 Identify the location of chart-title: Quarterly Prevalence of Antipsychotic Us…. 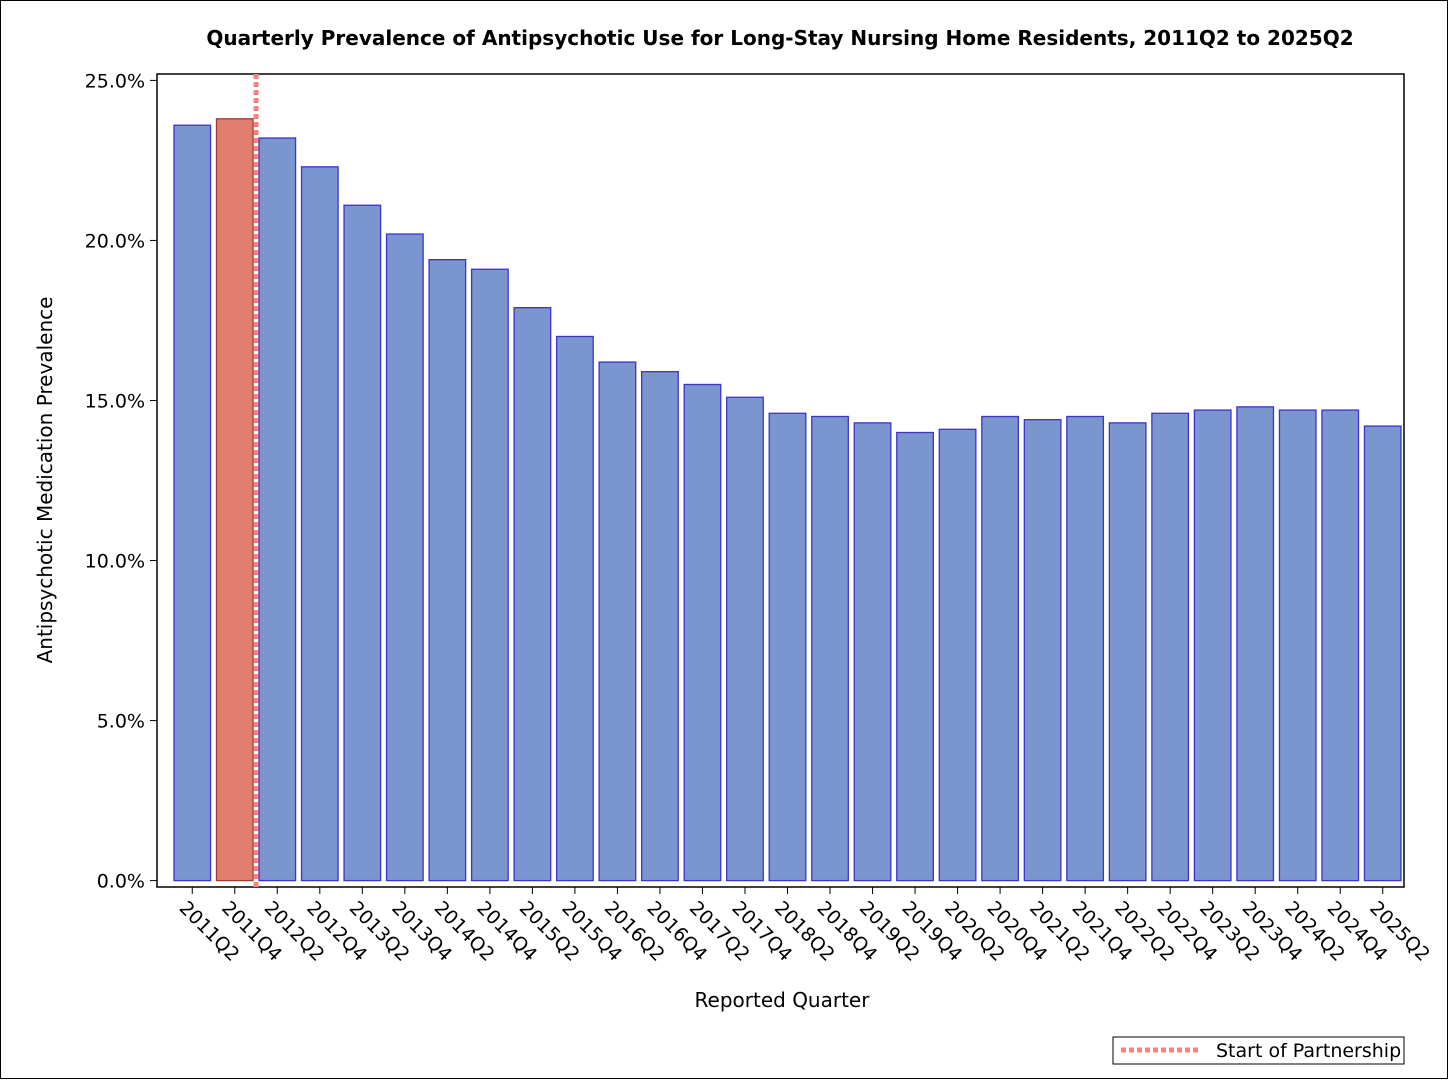
(779, 38).